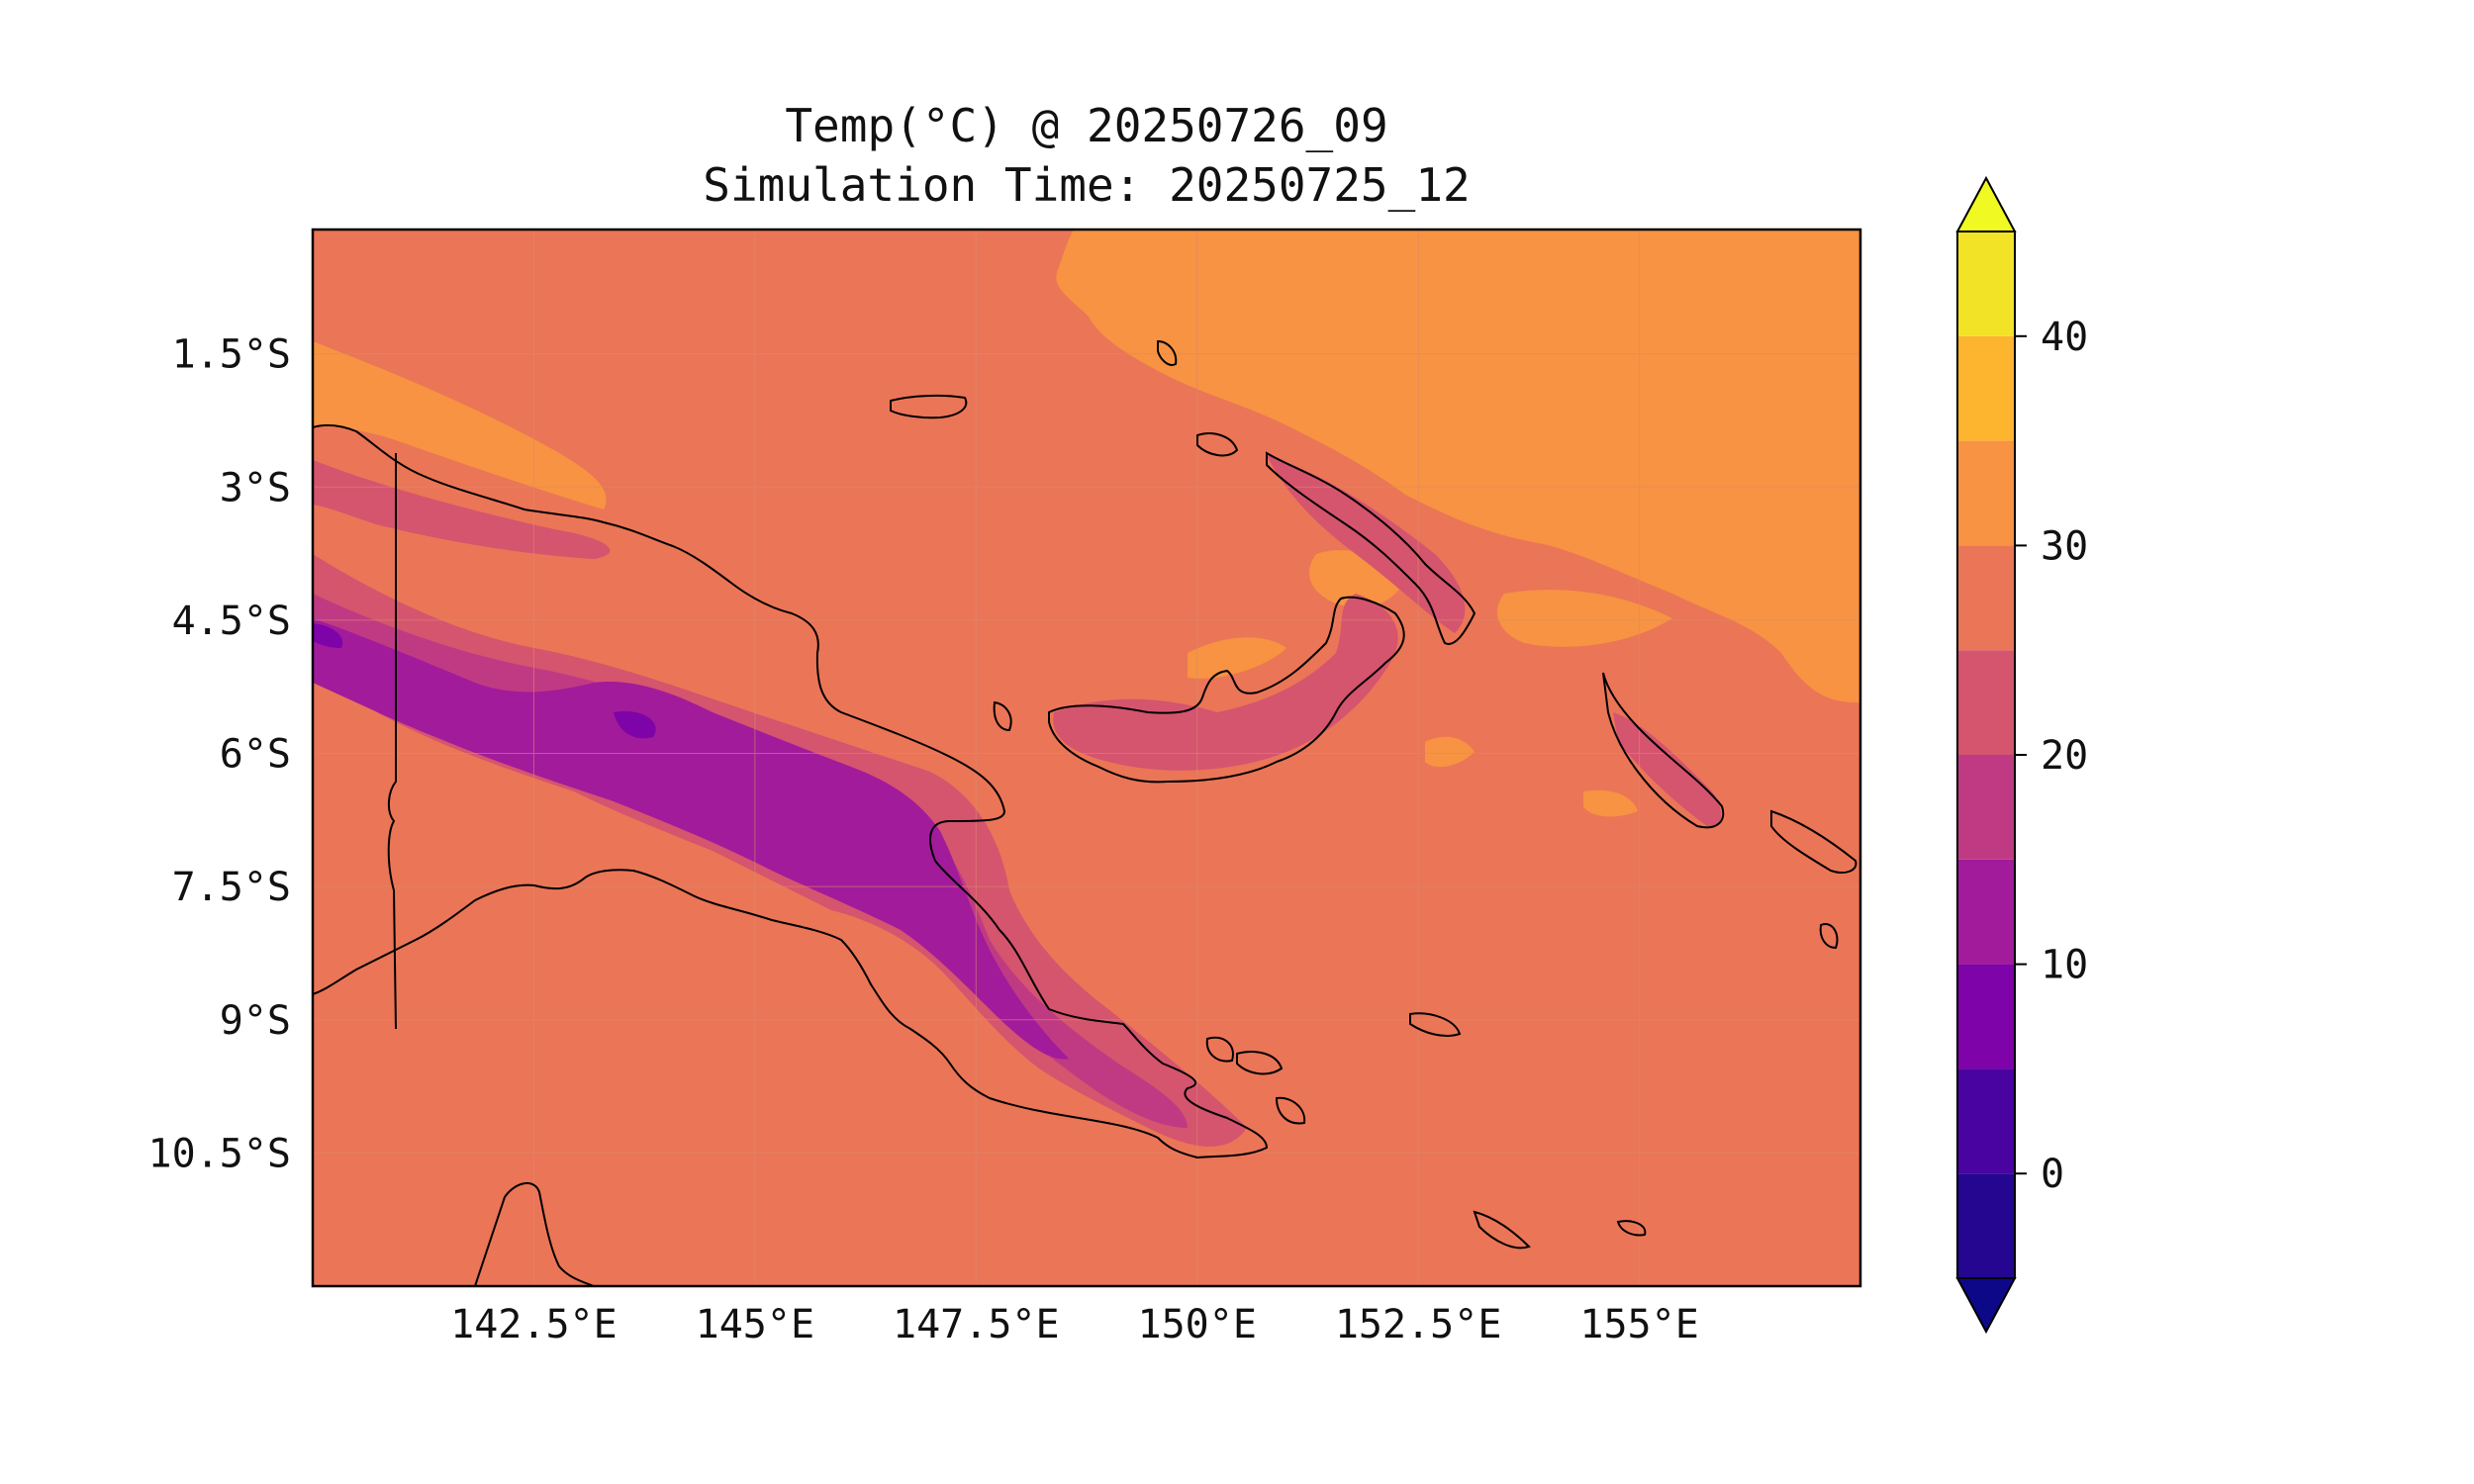 The height and width of the screenshot is (1484, 2474). Describe the element at coordinates (1814, 841) in the screenshot. I see `coastline-solomon-north` at that location.